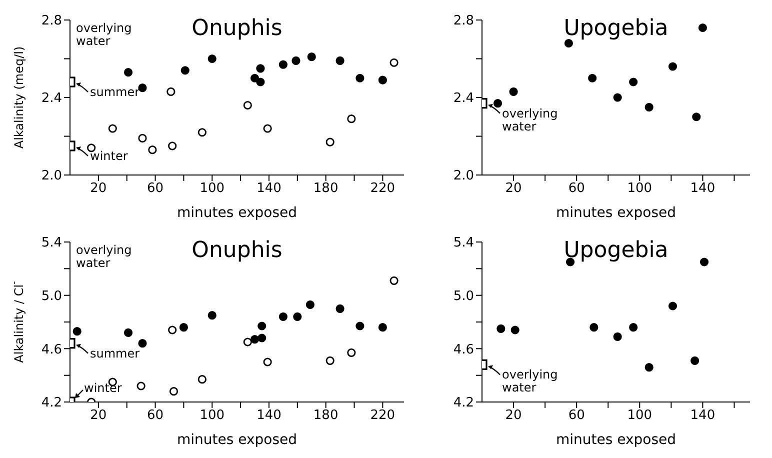 Image resolution: width=772 pixels, height=458 pixels. I want to click on y-tick-label: 4.6, so click(463, 350).